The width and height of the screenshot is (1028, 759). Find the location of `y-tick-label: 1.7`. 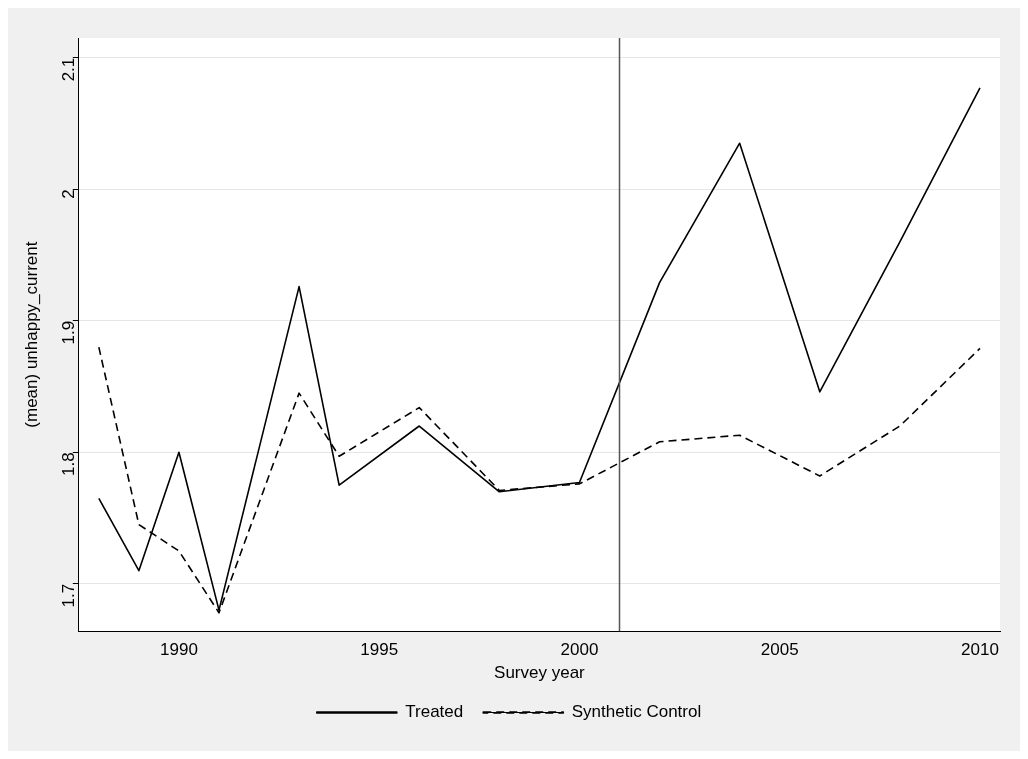

y-tick-label: 1.7 is located at coordinates (69, 595).